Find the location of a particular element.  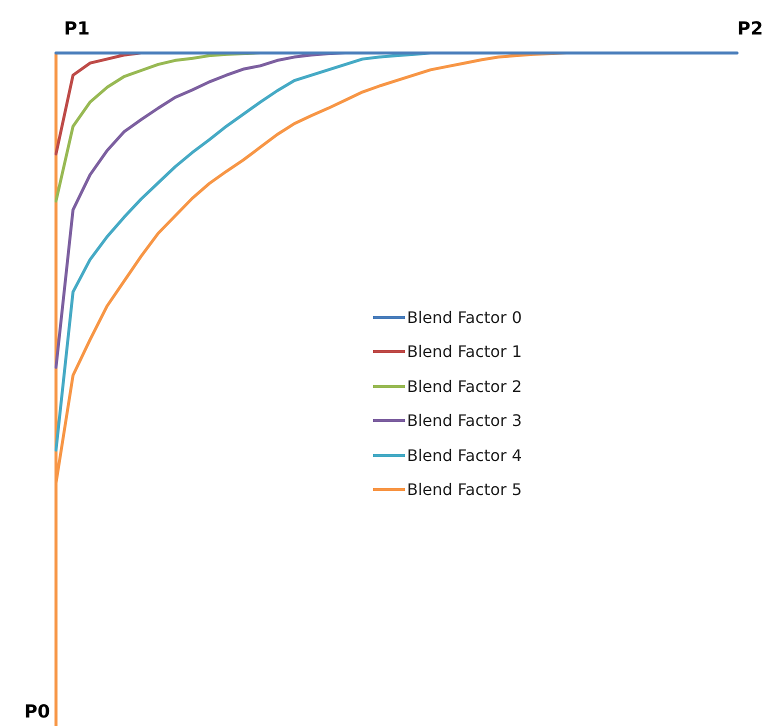

legend-label: Blend Factor 4 is located at coordinates (464, 455).